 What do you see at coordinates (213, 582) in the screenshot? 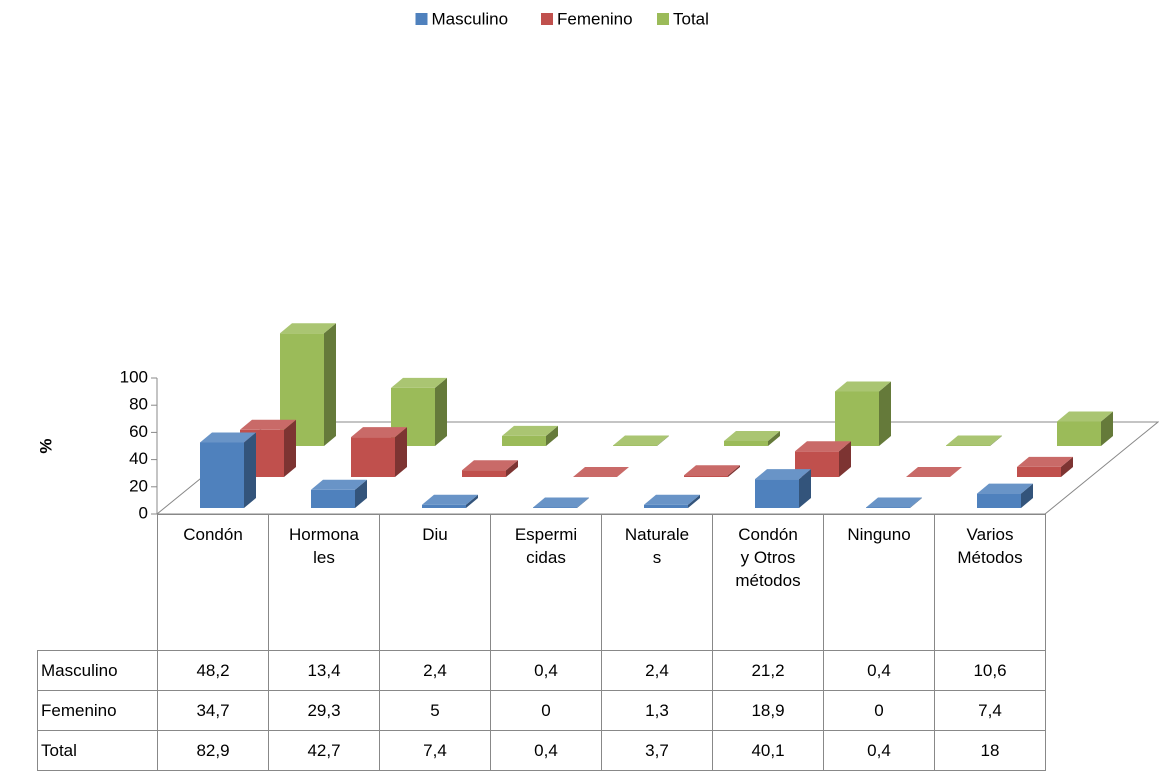
I see `category-cell: Condón` at bounding box center [213, 582].